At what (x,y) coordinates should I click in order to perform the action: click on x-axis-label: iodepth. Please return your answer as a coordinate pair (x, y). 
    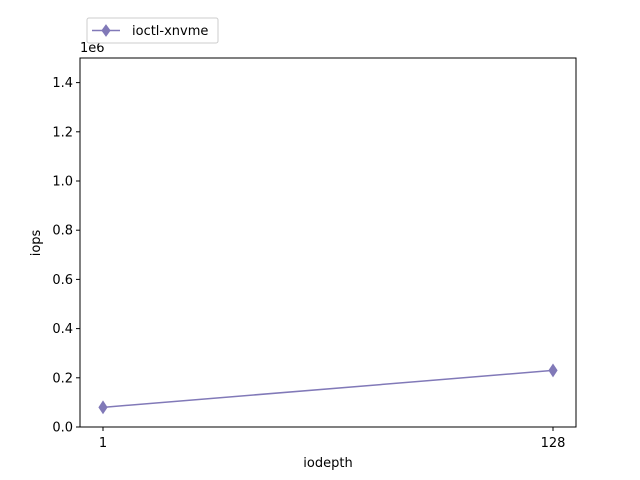
    Looking at the image, I should click on (327, 463).